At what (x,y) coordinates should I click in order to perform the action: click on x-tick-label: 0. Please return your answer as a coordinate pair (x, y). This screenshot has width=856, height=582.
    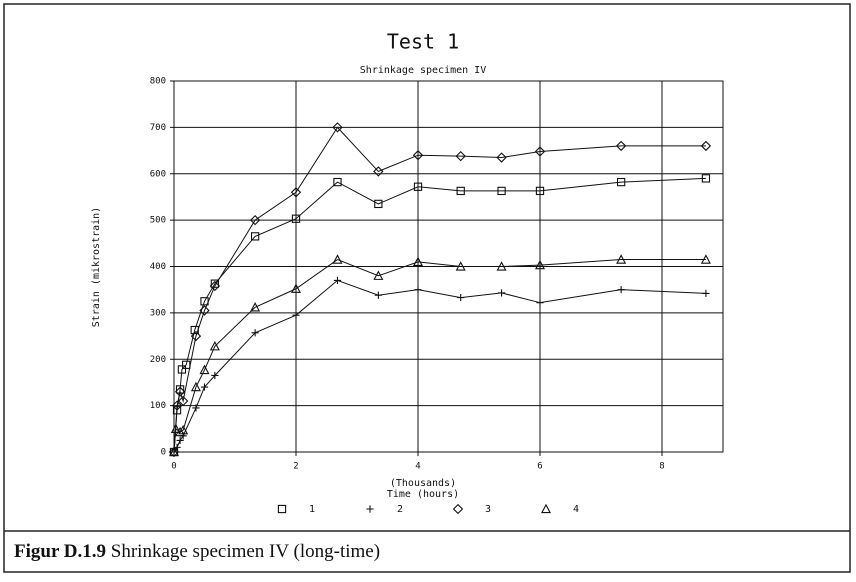
    Looking at the image, I should click on (173, 467).